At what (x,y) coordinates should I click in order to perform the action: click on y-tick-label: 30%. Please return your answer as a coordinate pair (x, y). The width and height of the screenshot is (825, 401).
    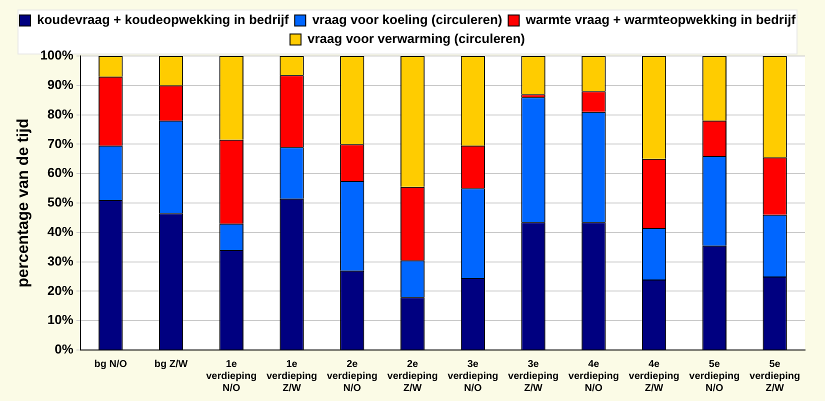
    Looking at the image, I should click on (60, 260).